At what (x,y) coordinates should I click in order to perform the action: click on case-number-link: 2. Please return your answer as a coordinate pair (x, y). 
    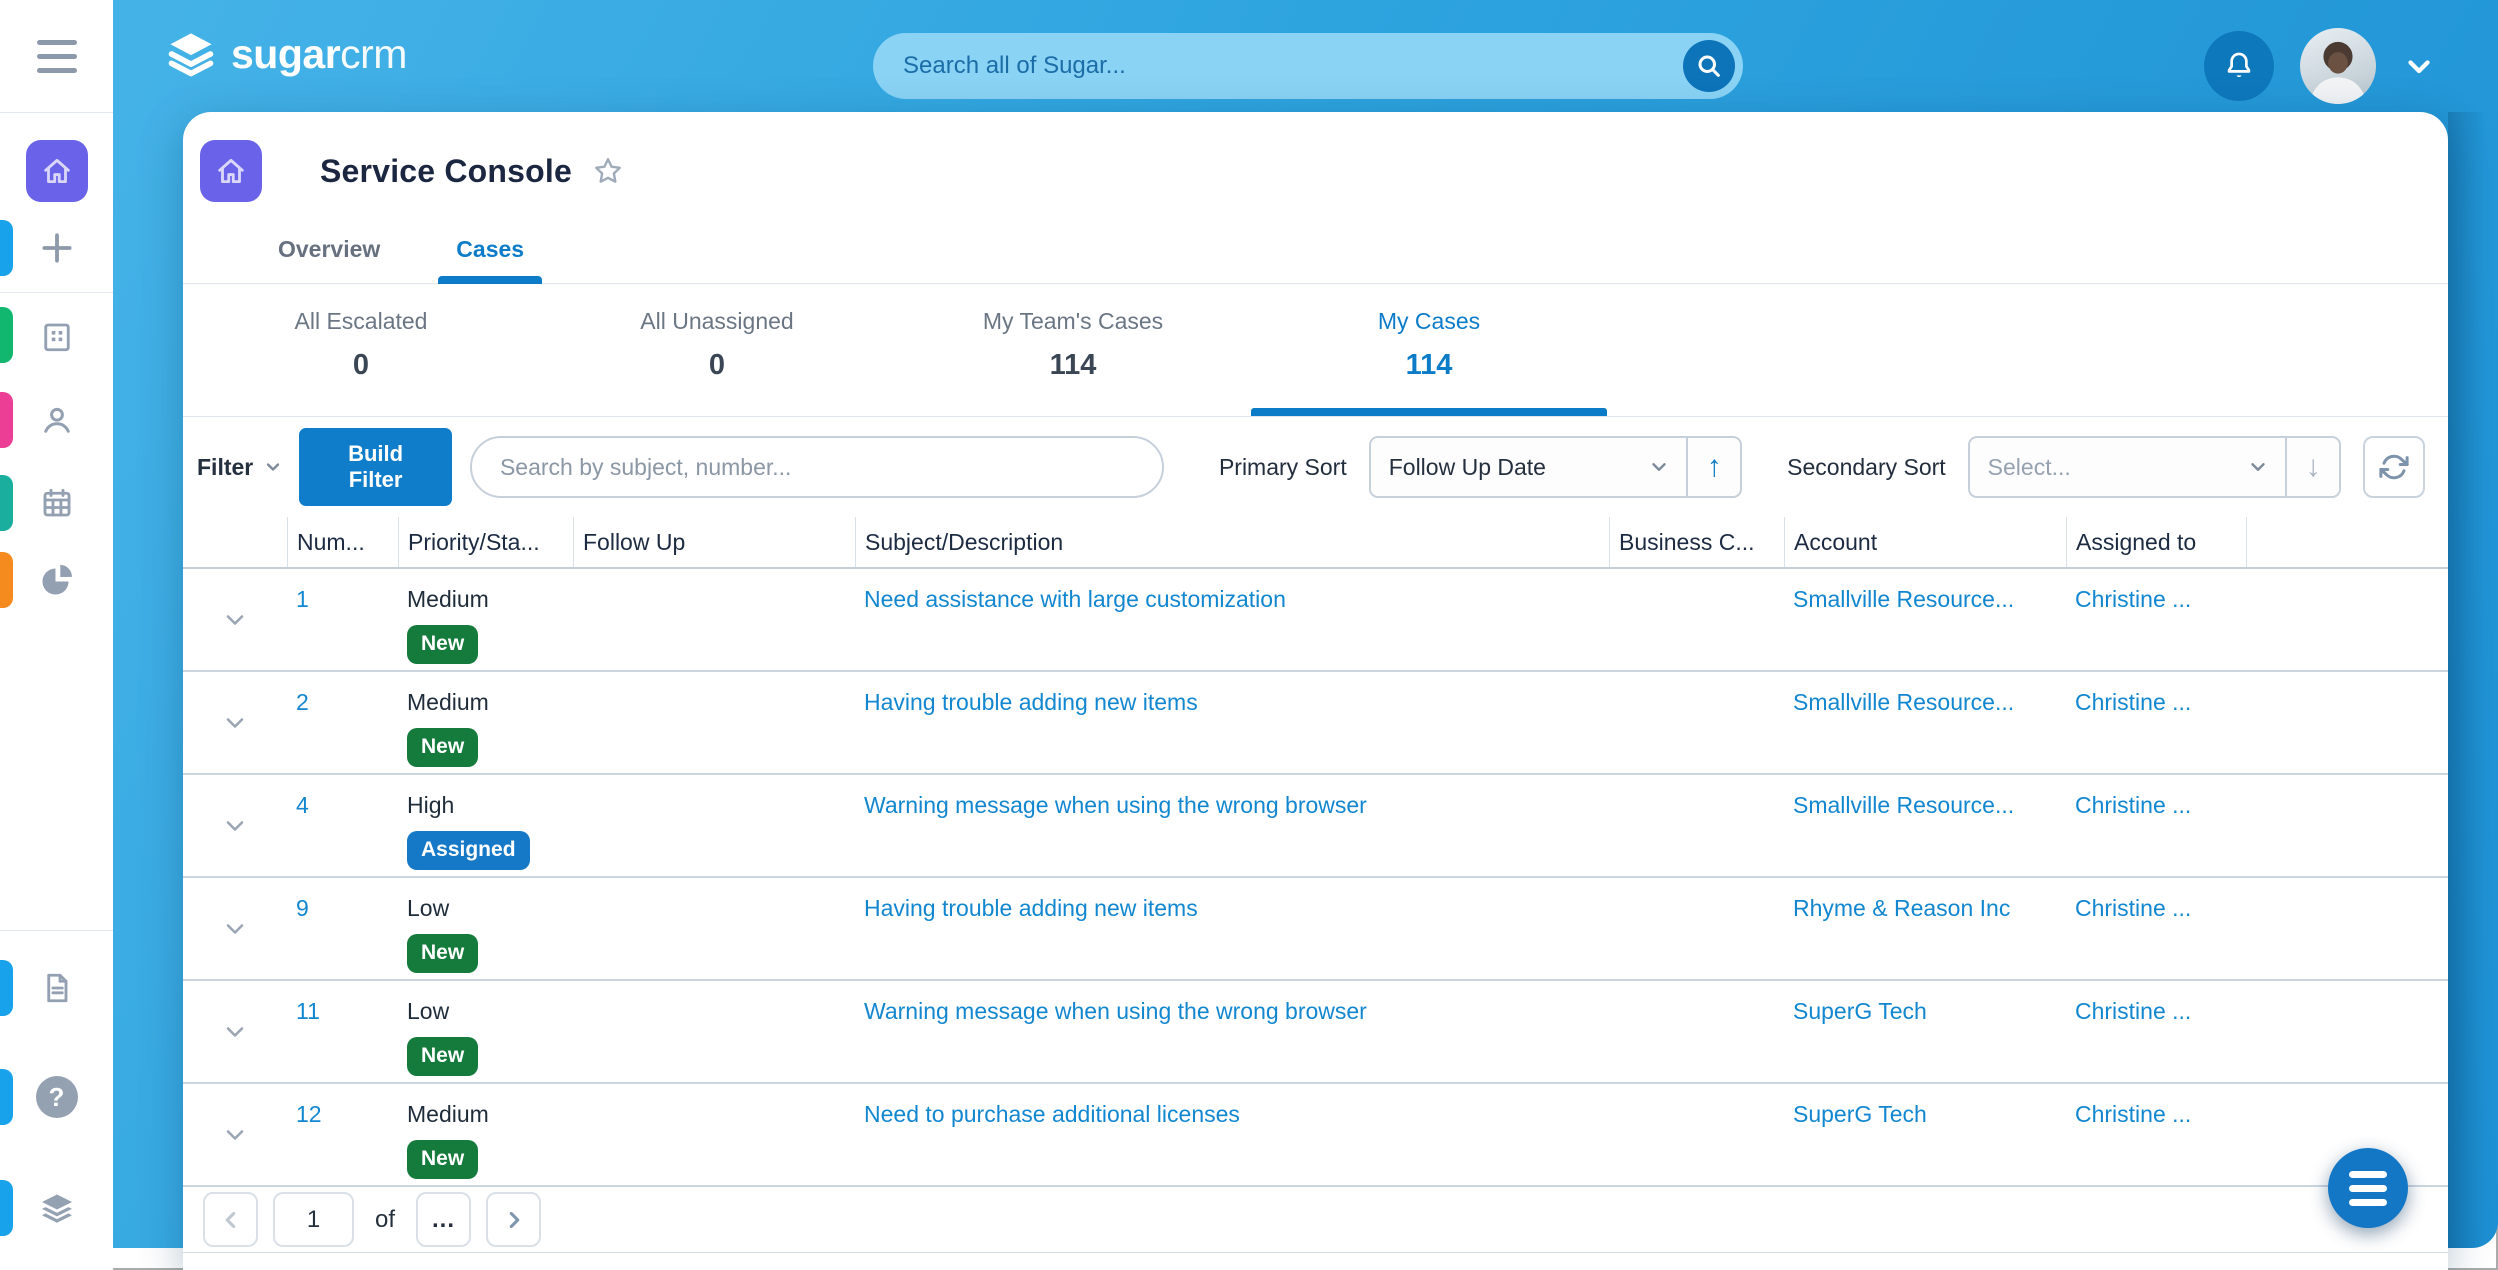
    Looking at the image, I should click on (302, 702).